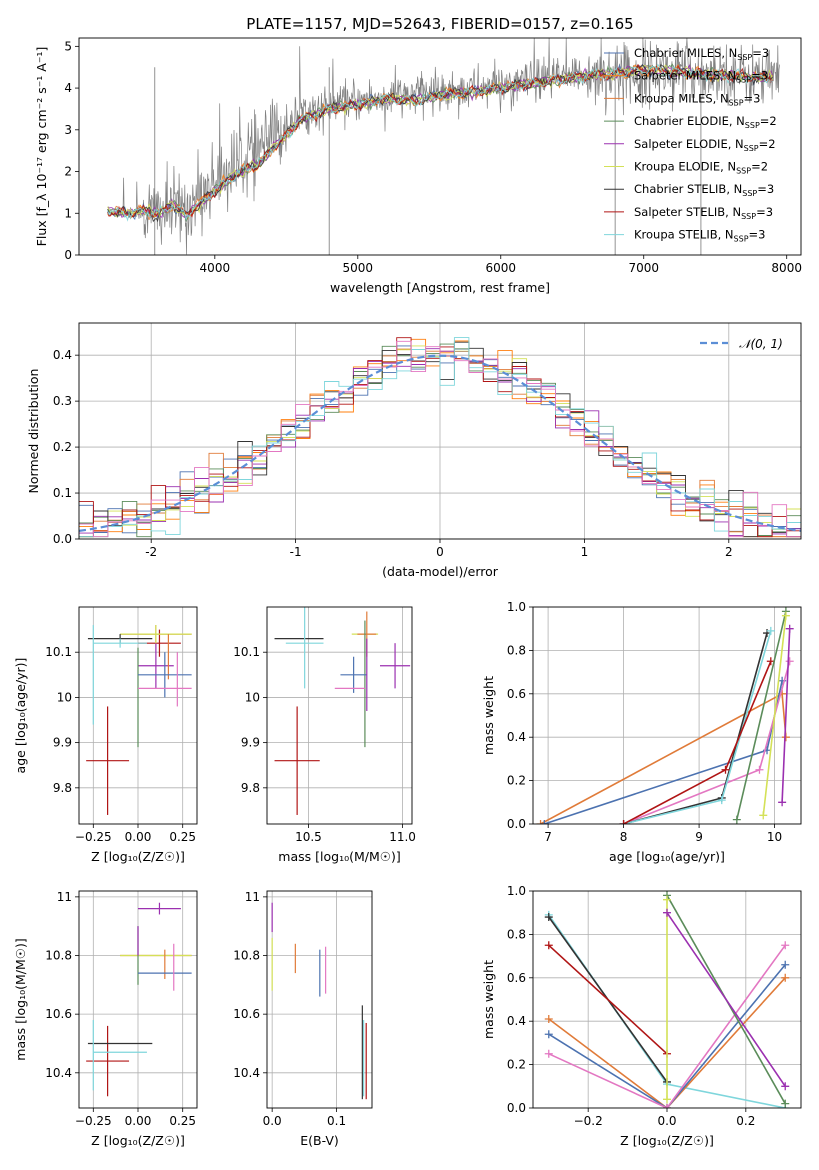  I want to click on y-tick-label: 10.8, so click(58, 956).